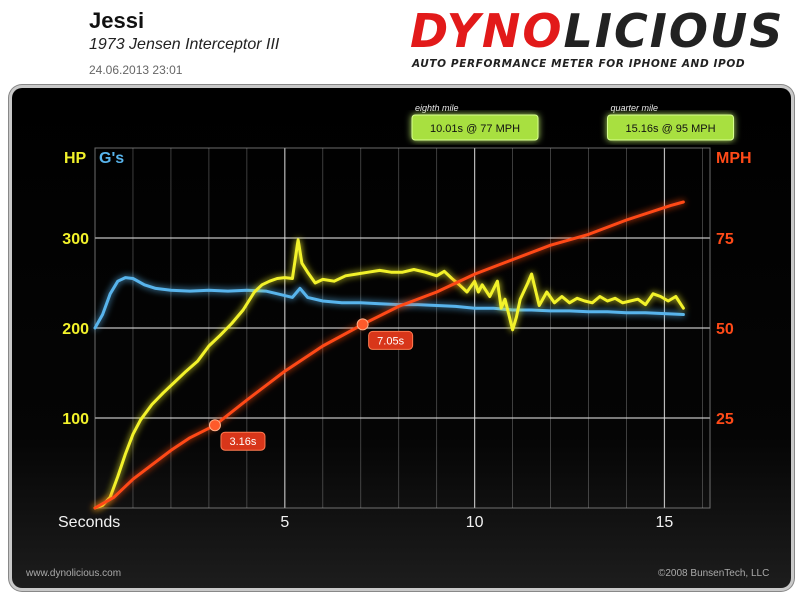  What do you see at coordinates (184, 44) in the screenshot?
I see `car-model: 1973 Jensen Interceptor III` at bounding box center [184, 44].